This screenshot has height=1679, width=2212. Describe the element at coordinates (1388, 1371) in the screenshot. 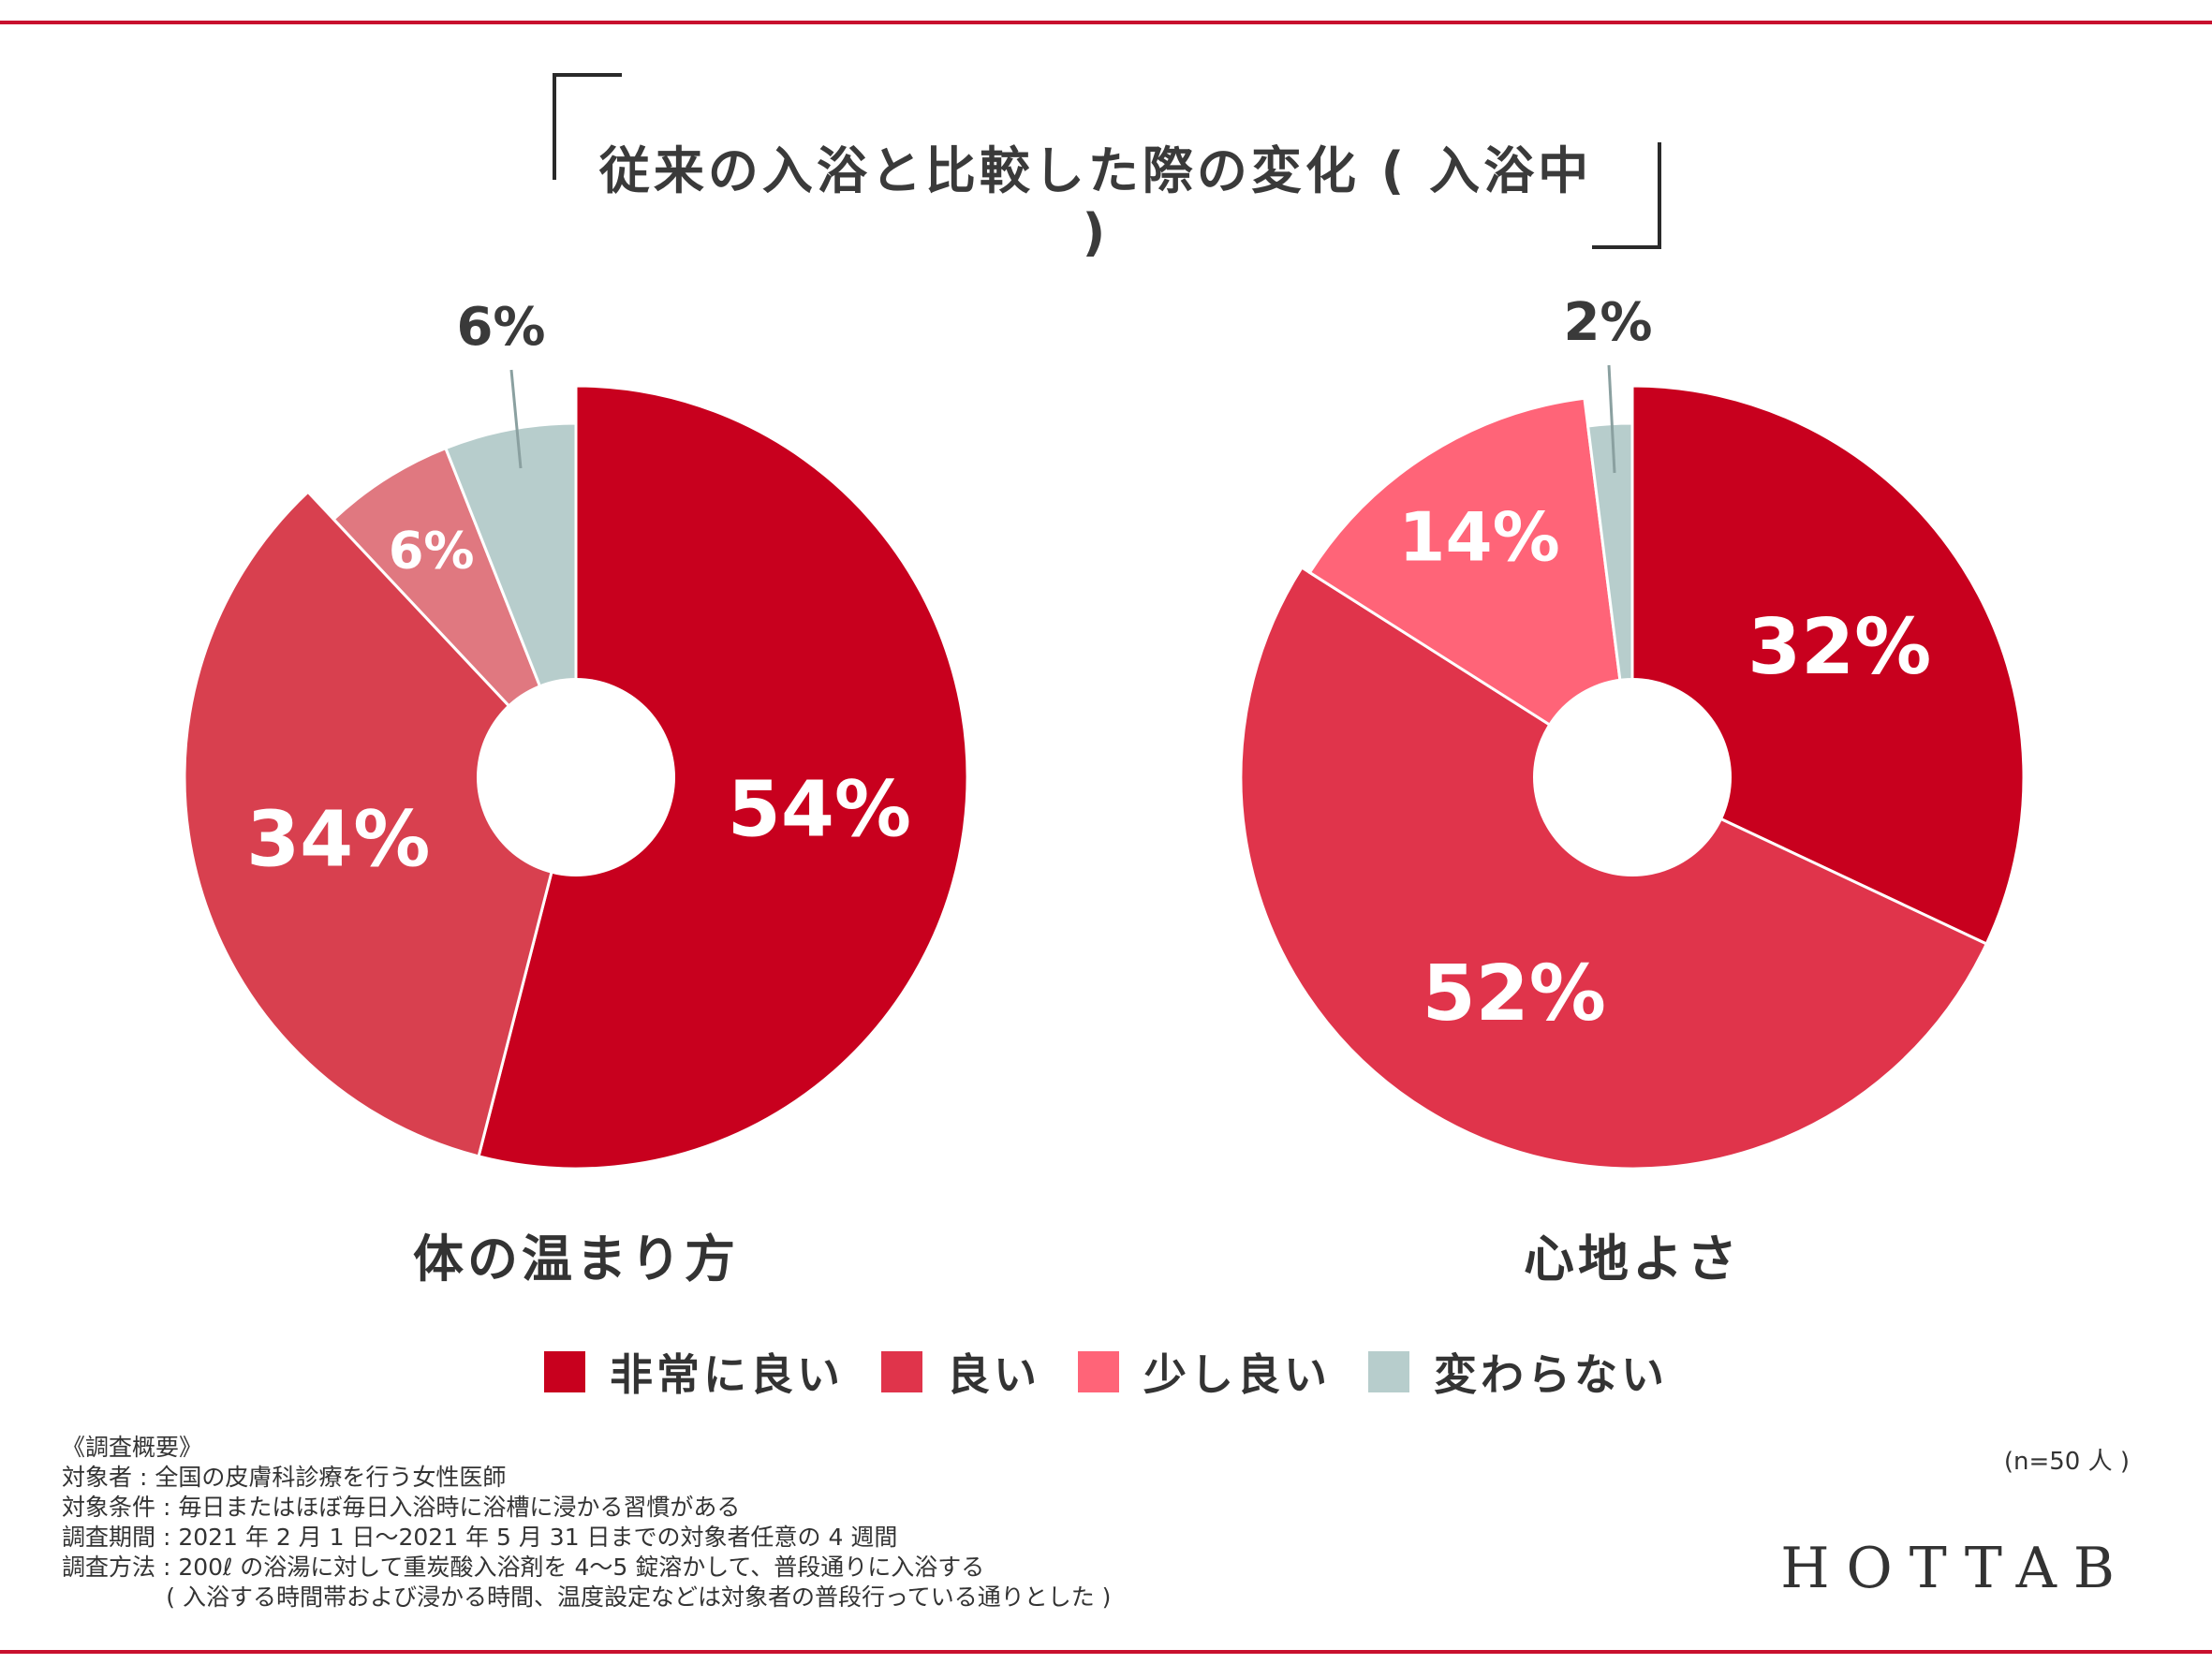

I see `legend-swatch-unchanged` at that location.